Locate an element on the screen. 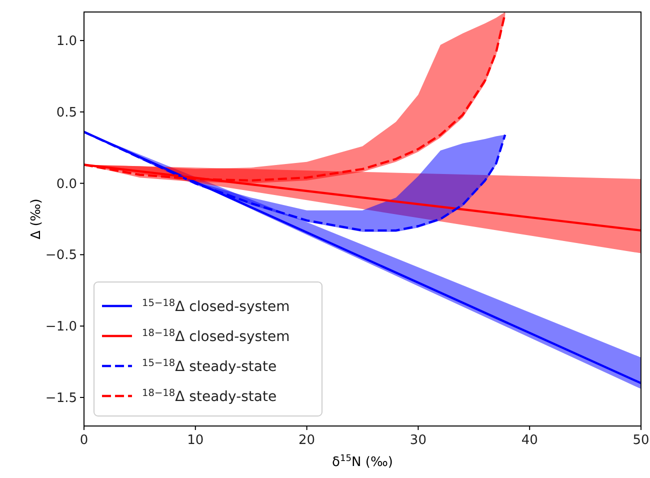 Image resolution: width=650 pixels, height=478 pixels. y-tick-label: 0.0 is located at coordinates (66, 184).